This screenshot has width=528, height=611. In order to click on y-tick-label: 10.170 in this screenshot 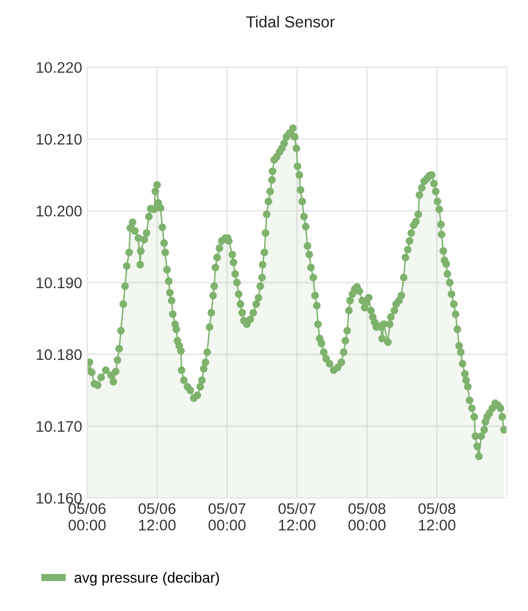, I will do `click(59, 426)`.